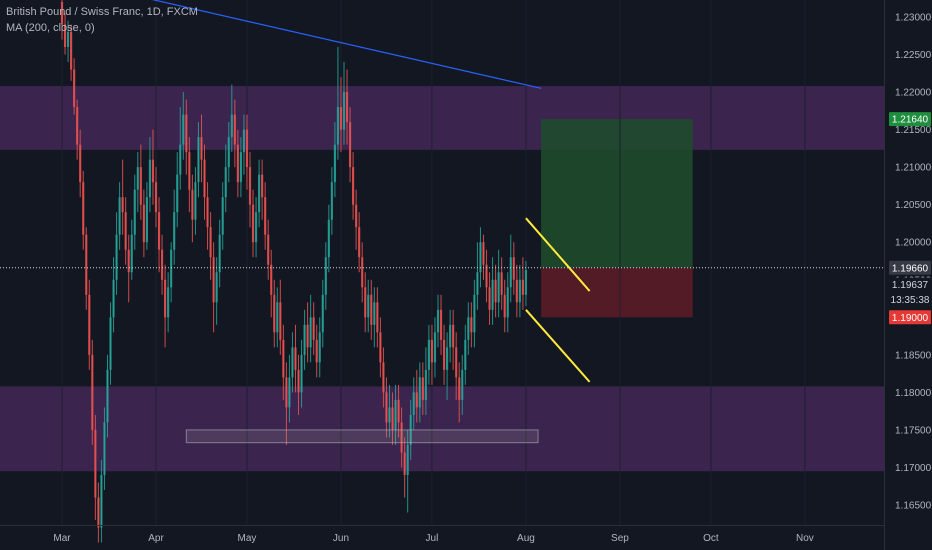  Describe the element at coordinates (910, 317) in the screenshot. I see `stop-price-badge-bg` at that location.